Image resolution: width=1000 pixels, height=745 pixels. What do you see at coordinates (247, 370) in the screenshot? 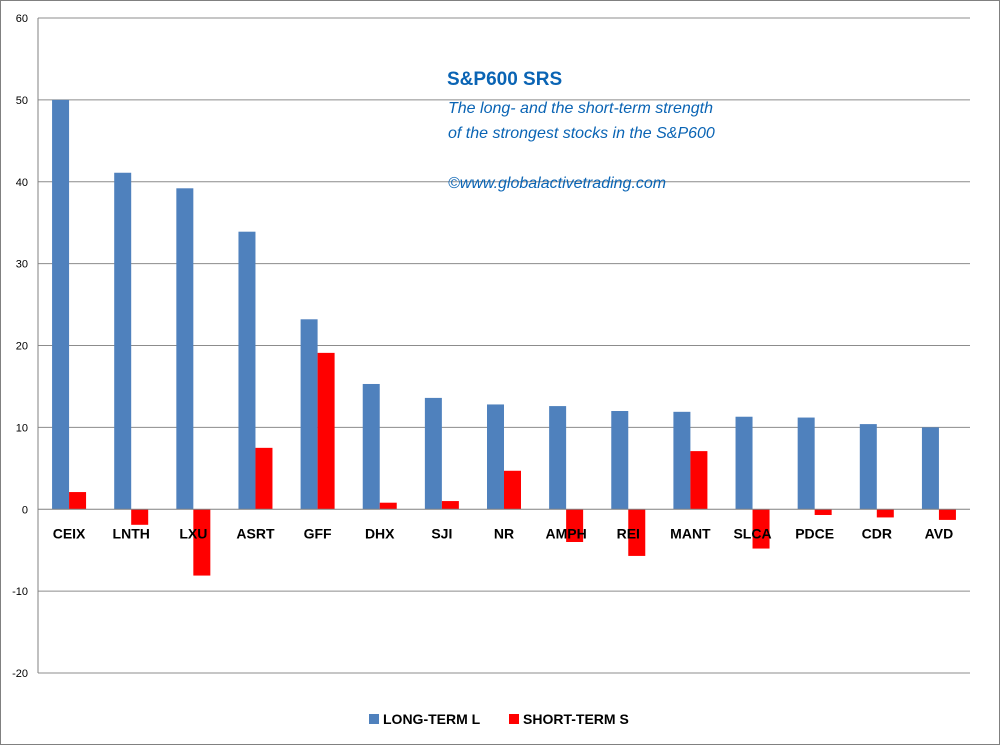
I see `bar-long-term-asrt` at bounding box center [247, 370].